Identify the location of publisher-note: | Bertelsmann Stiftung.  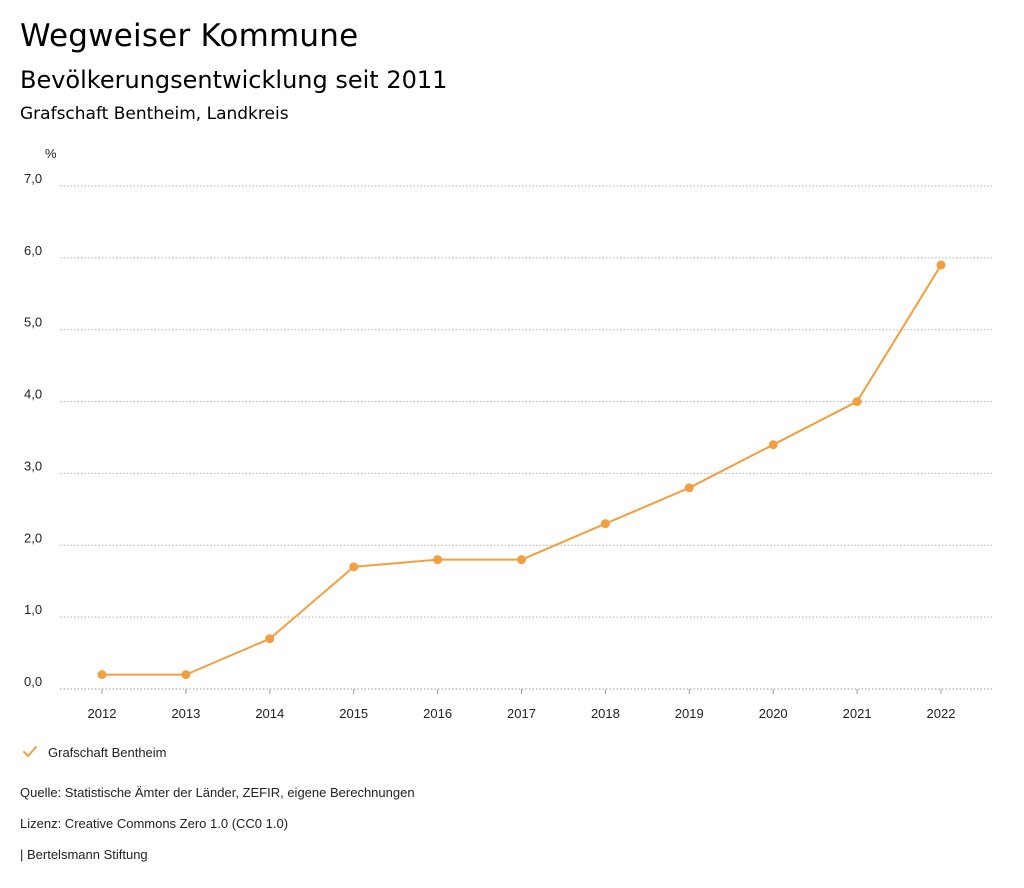
(84, 854).